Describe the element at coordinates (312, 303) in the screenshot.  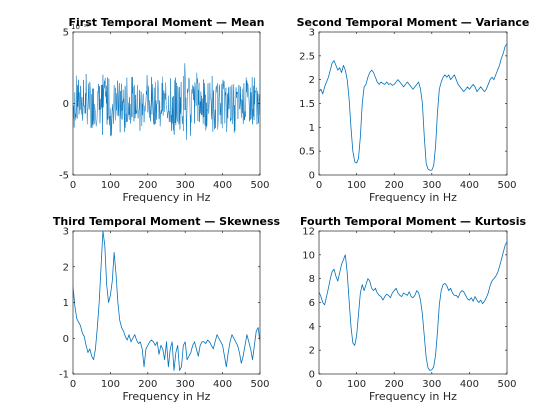
I see `y-tick-label: 6` at that location.